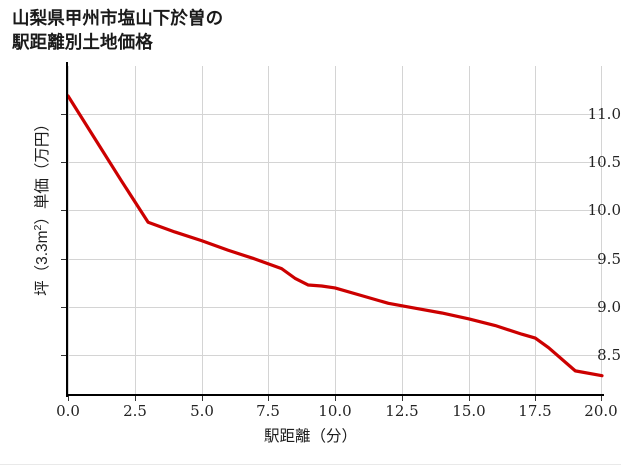 The width and height of the screenshot is (621, 465). I want to click on gridline-x-15.0, so click(469, 230).